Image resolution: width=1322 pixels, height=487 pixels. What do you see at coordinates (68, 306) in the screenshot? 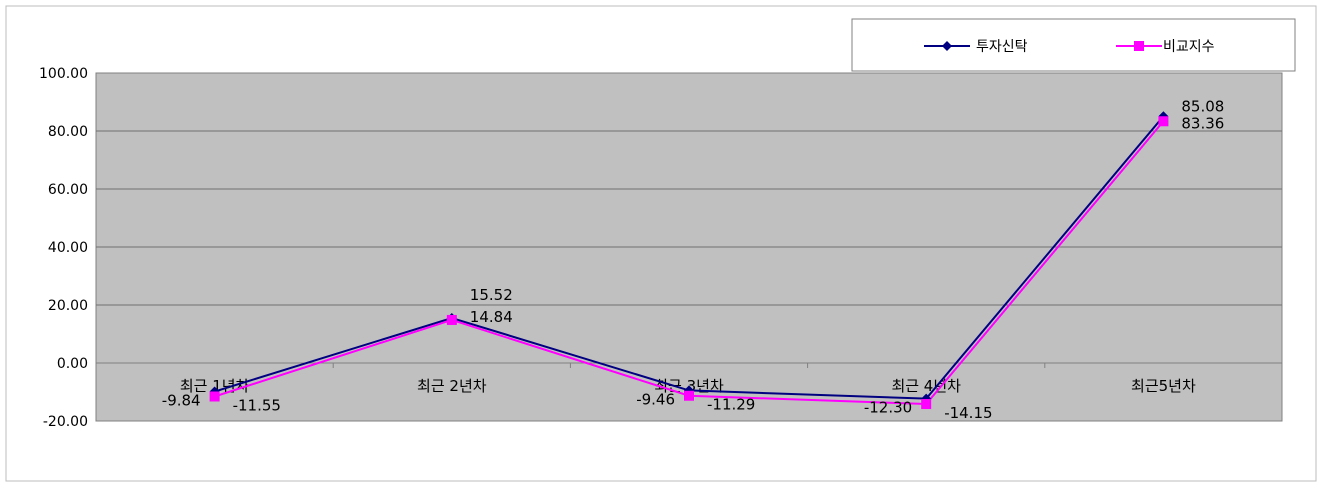
I see `y-tick-label: 20.00` at bounding box center [68, 306].